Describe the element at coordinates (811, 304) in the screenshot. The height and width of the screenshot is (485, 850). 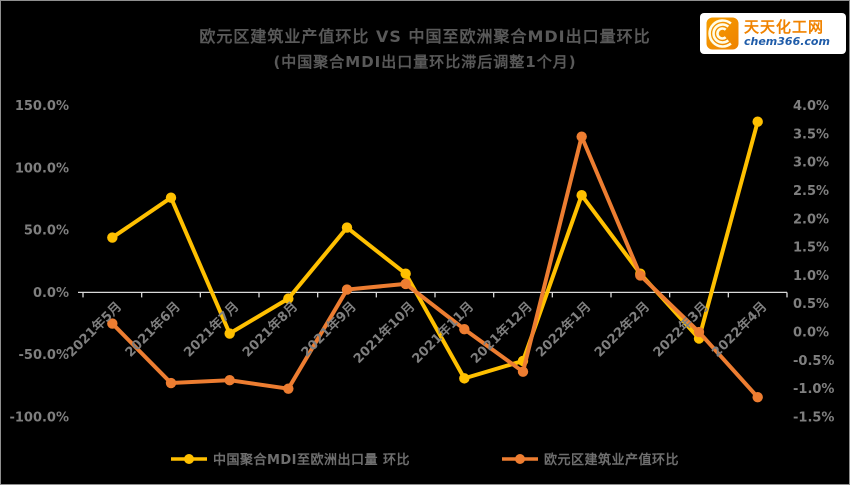
I see `right-axis-label: 0.5%` at that location.